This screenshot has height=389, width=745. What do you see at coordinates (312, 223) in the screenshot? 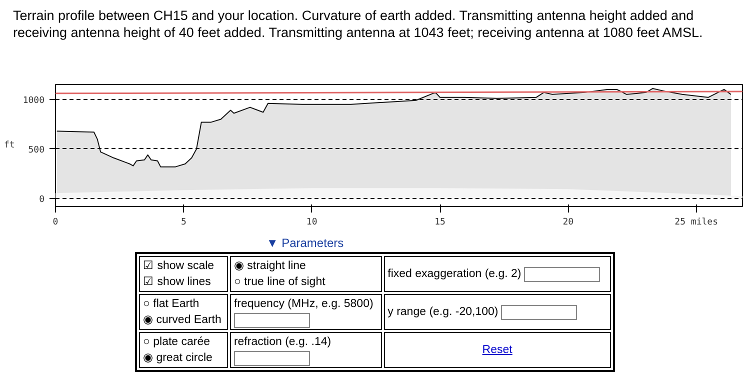
I see `x-tick-label: 10` at bounding box center [312, 223].